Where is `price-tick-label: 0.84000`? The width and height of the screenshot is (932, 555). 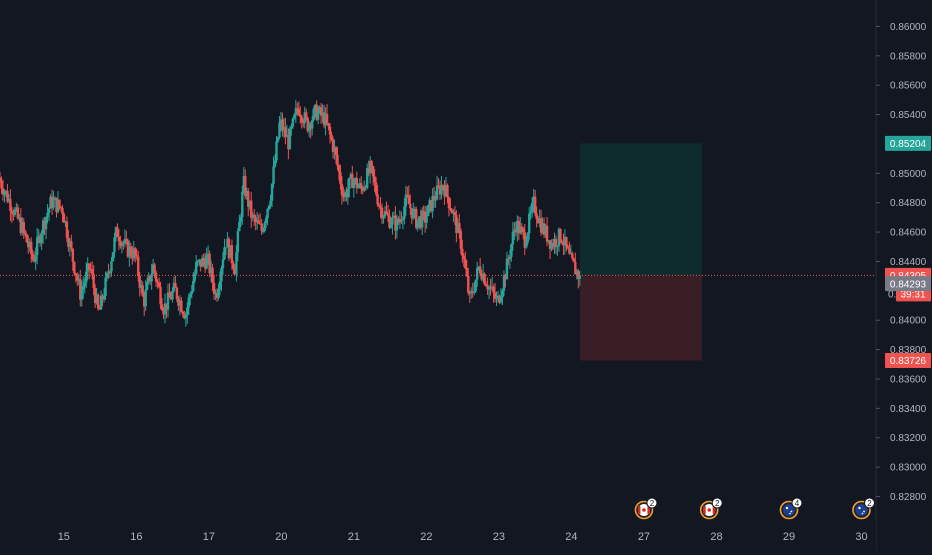
price-tick-label: 0.84000 is located at coordinates (908, 321).